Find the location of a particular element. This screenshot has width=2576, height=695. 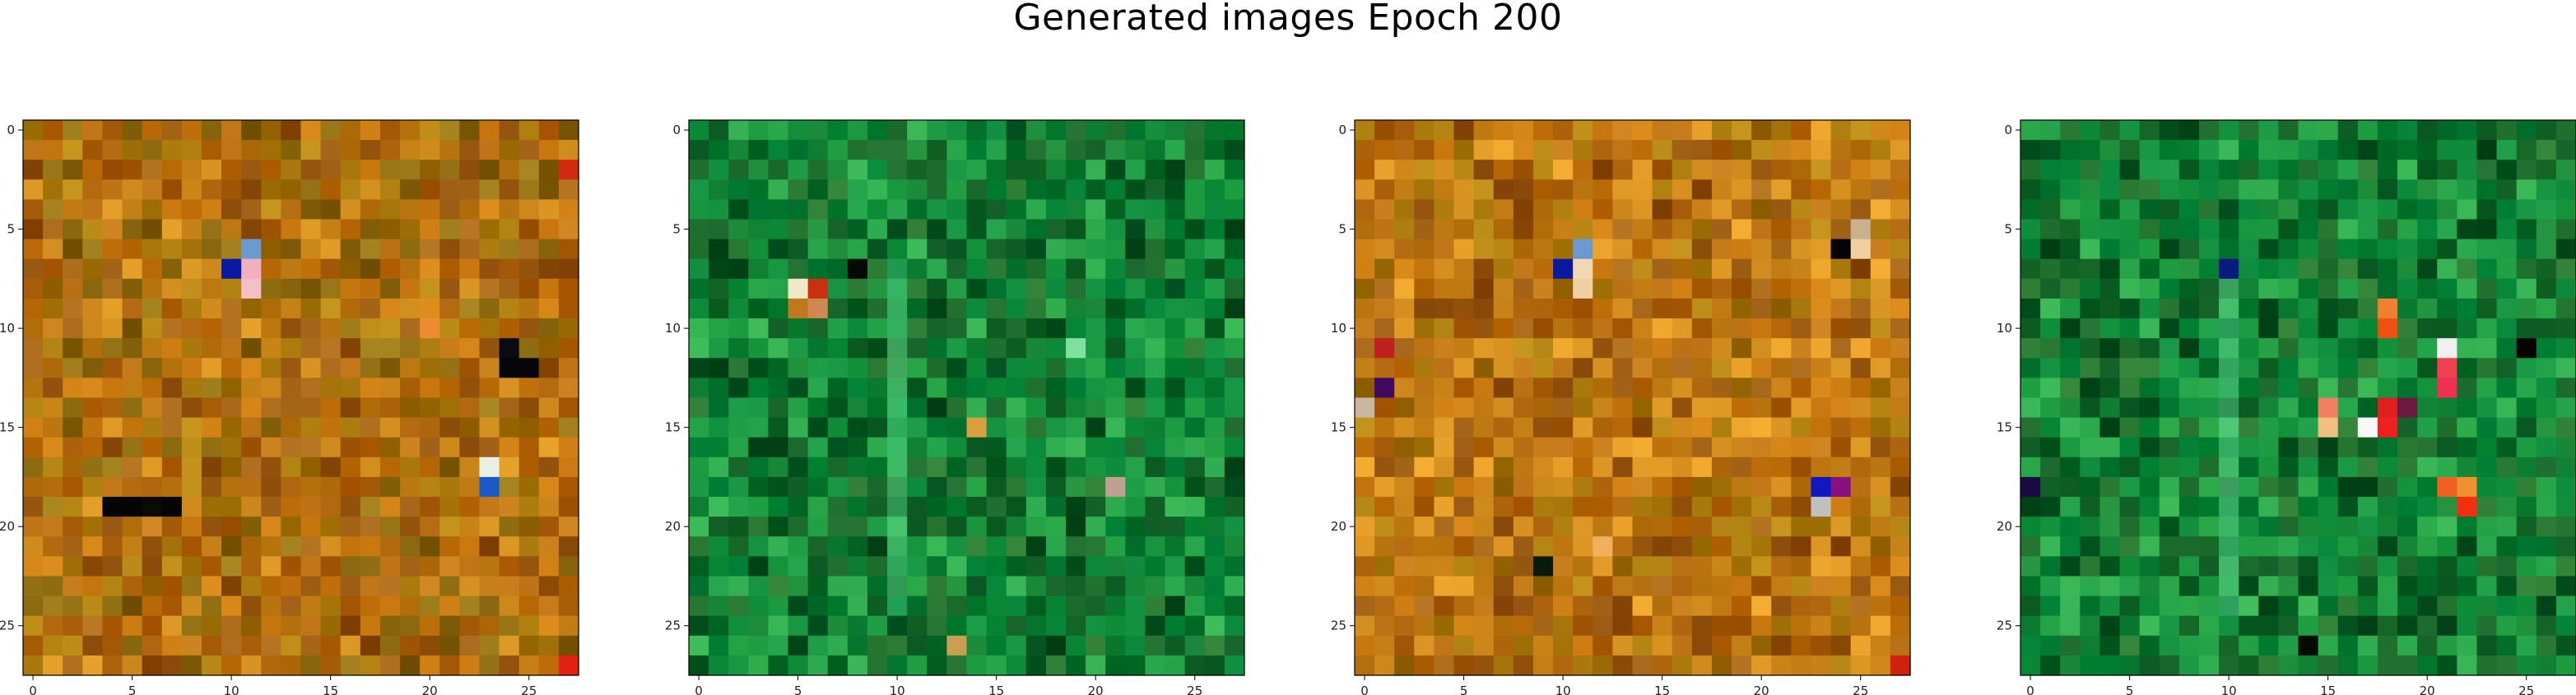

x-tick-label: 0 is located at coordinates (1364, 689).